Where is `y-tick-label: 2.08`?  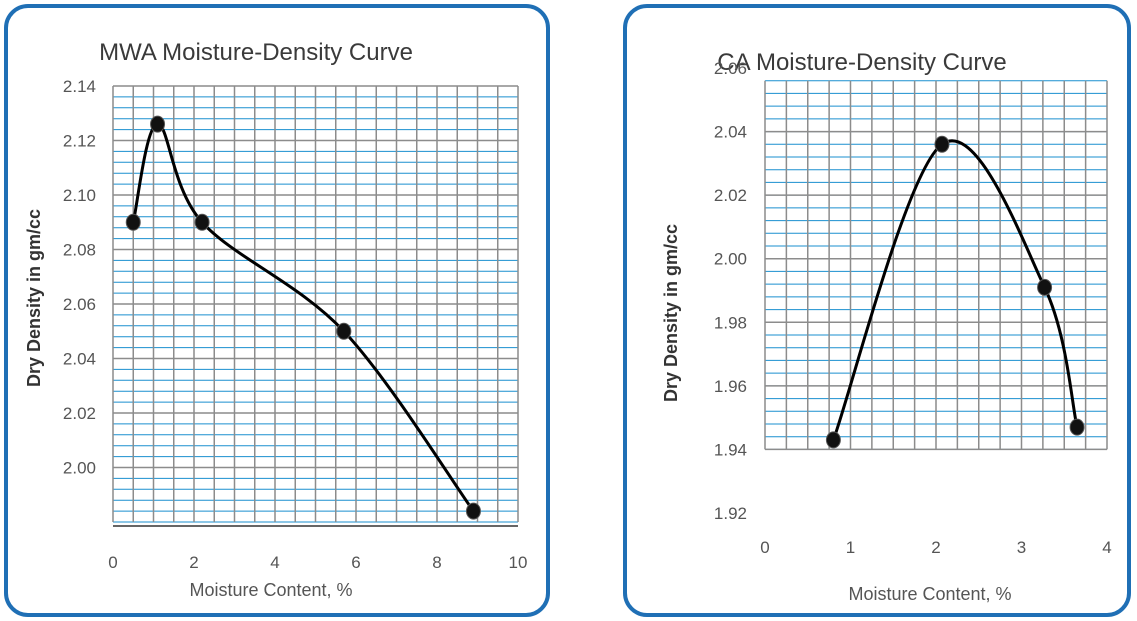 y-tick-label: 2.08 is located at coordinates (79, 250).